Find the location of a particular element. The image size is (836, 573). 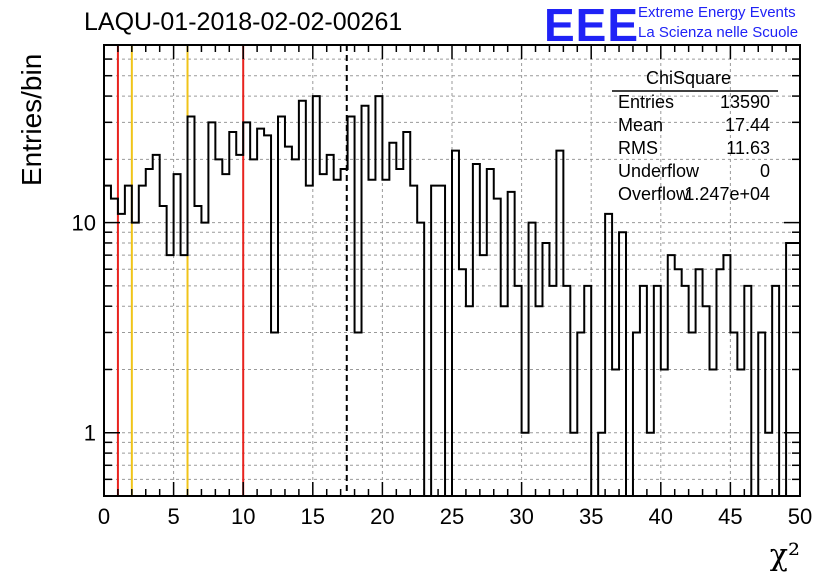

x-tick-label: 35 is located at coordinates (591, 516).